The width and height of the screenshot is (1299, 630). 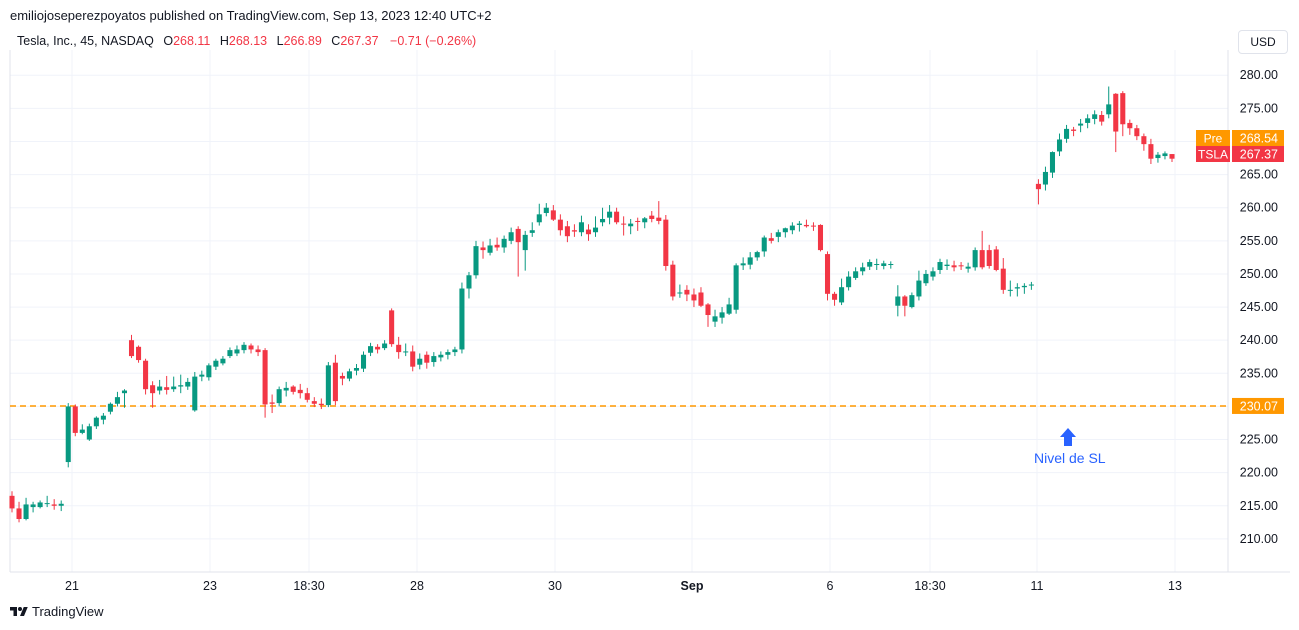 What do you see at coordinates (1259, 473) in the screenshot?
I see `y-tick-label: 220.00` at bounding box center [1259, 473].